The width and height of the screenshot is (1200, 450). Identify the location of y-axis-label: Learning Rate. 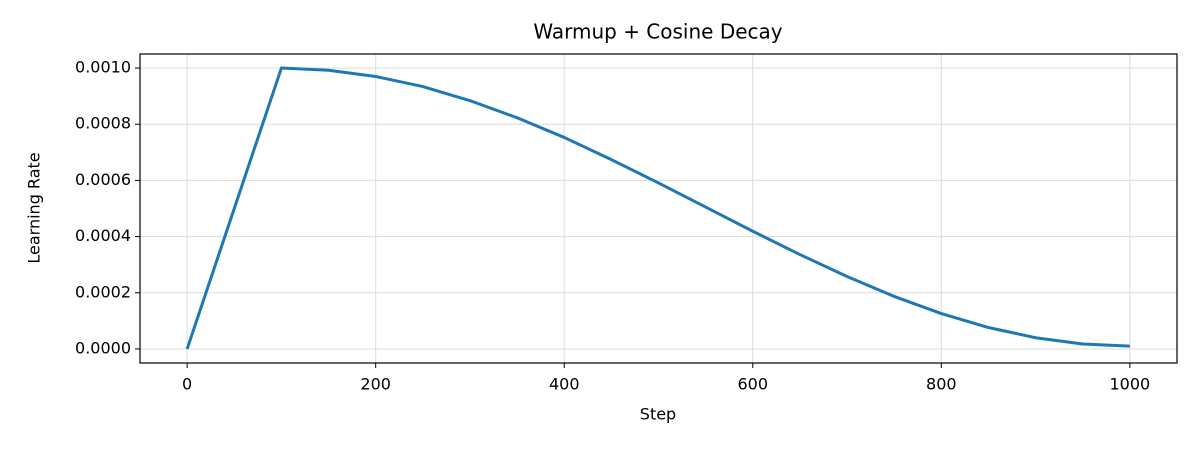
(34, 207).